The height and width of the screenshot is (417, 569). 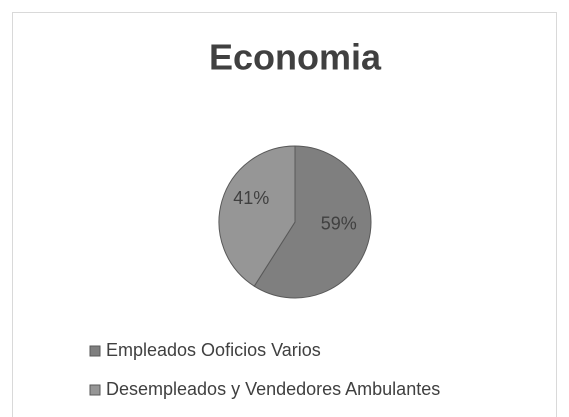 What do you see at coordinates (251, 198) in the screenshot?
I see `data-label: 41%` at bounding box center [251, 198].